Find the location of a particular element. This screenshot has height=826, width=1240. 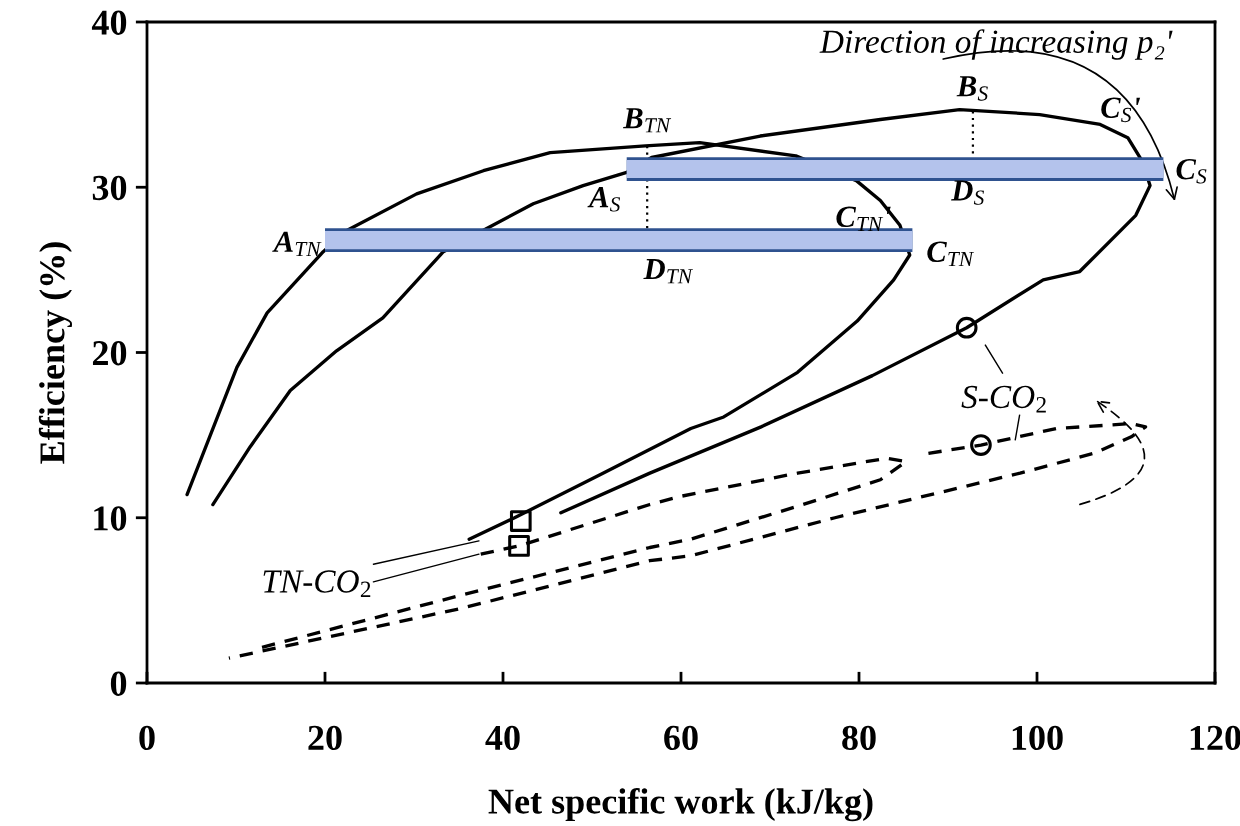

y-tick-label: 20 is located at coordinates (109, 353).